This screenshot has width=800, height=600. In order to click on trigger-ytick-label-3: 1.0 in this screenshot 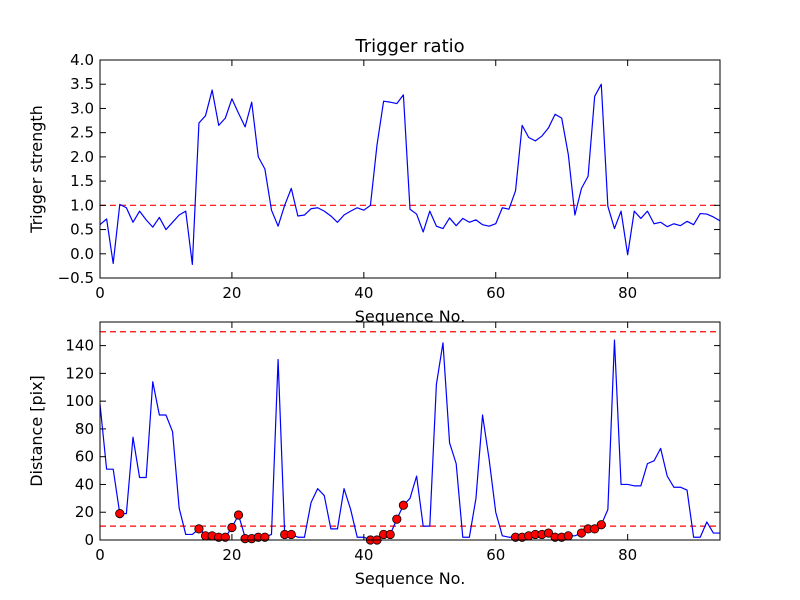, I will do `click(82, 205)`.